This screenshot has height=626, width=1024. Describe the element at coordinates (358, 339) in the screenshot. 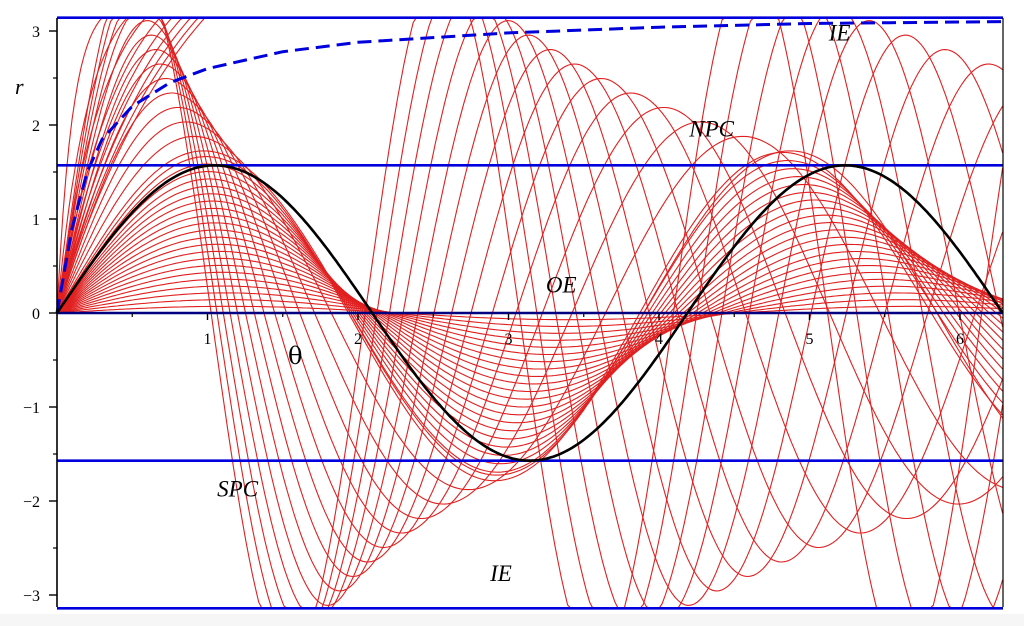

I see `x-tick-label: 2` at that location.